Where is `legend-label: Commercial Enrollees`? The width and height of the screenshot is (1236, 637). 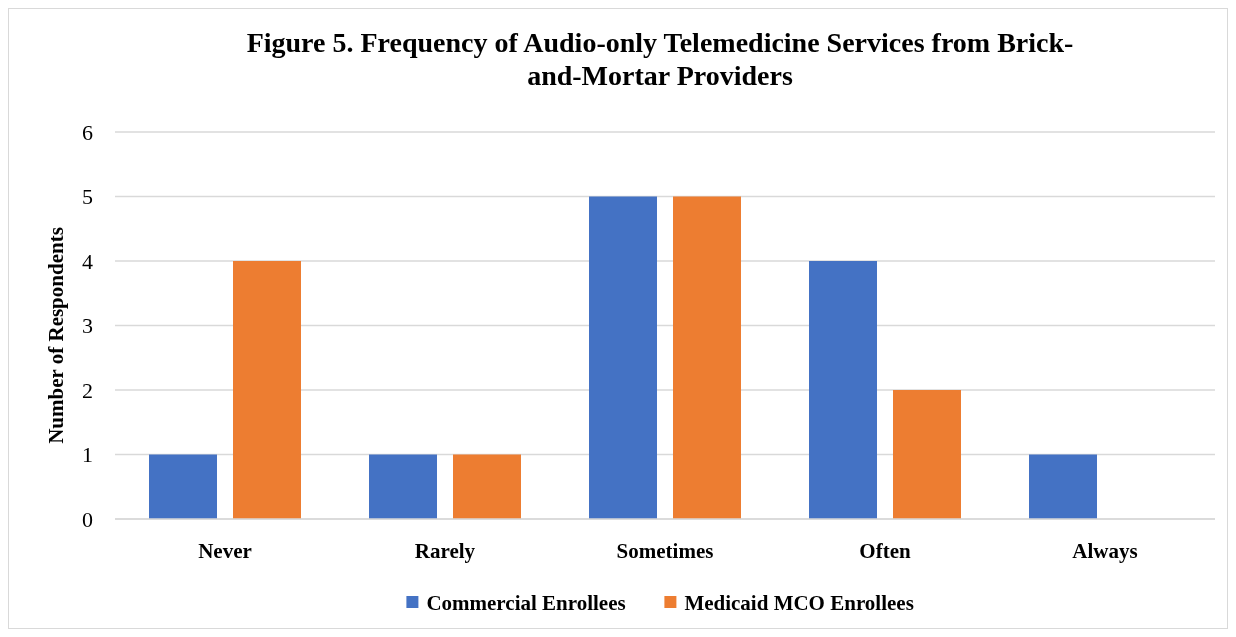
legend-label: Commercial Enrollees is located at coordinates (526, 603).